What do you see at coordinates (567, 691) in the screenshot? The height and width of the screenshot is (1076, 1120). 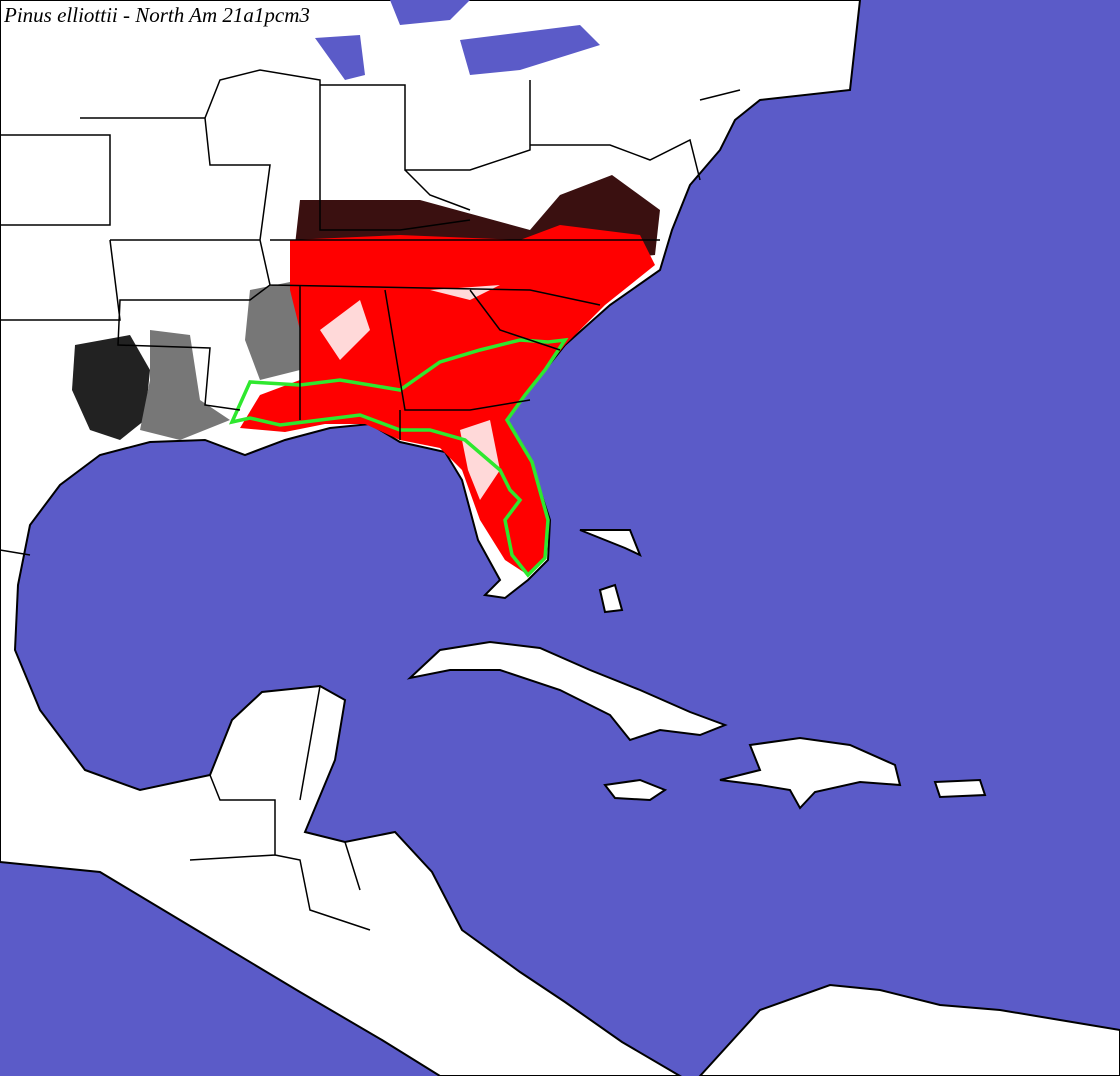 I see `cuba` at bounding box center [567, 691].